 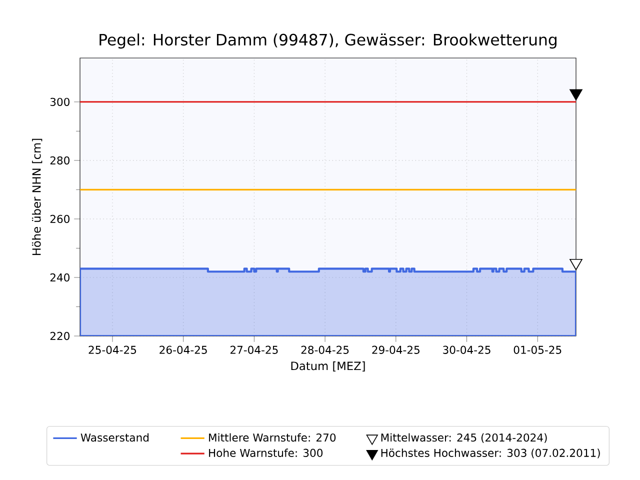 I want to click on x-tick-label: 25-04-25, so click(x=112, y=350).